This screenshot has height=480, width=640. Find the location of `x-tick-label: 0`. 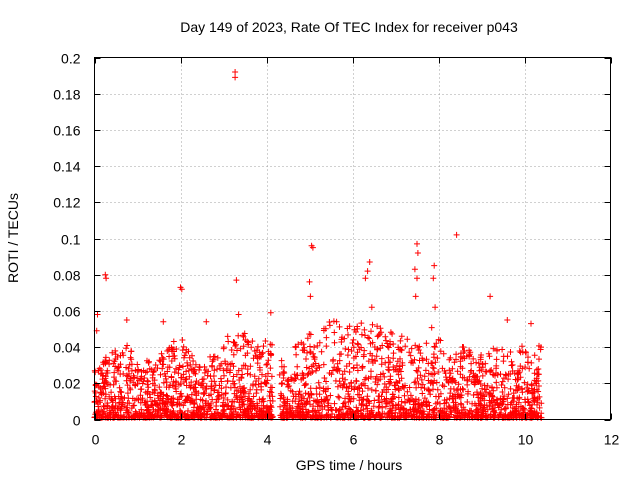

x-tick-label: 0 is located at coordinates (96, 440).